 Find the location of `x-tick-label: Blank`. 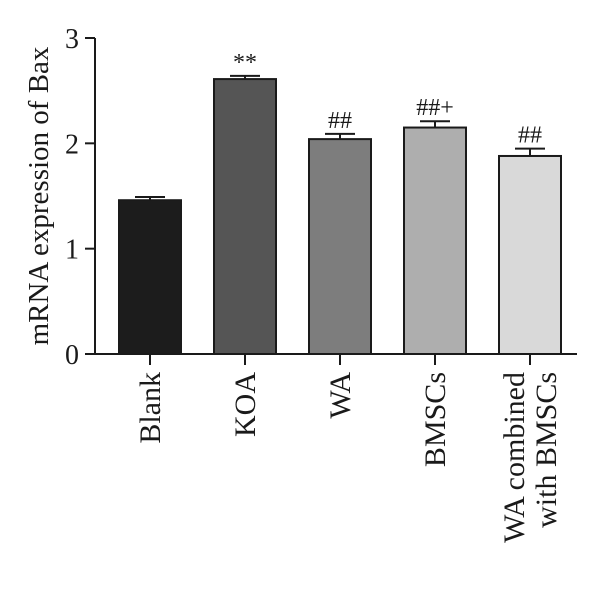

x-tick-label: Blank is located at coordinates (150, 408).